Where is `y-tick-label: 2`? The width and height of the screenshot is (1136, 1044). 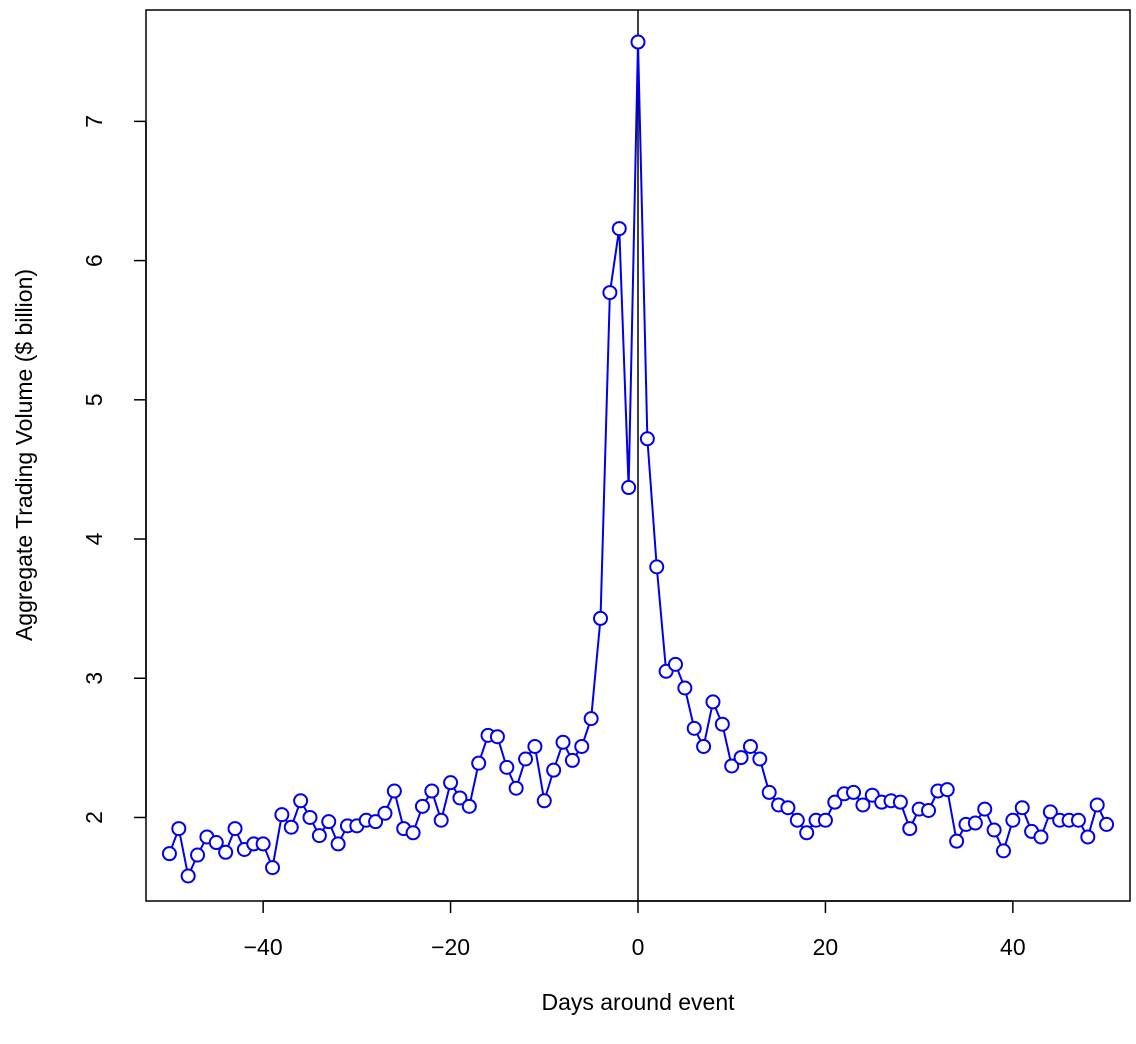
y-tick-label: 2 is located at coordinates (94, 817).